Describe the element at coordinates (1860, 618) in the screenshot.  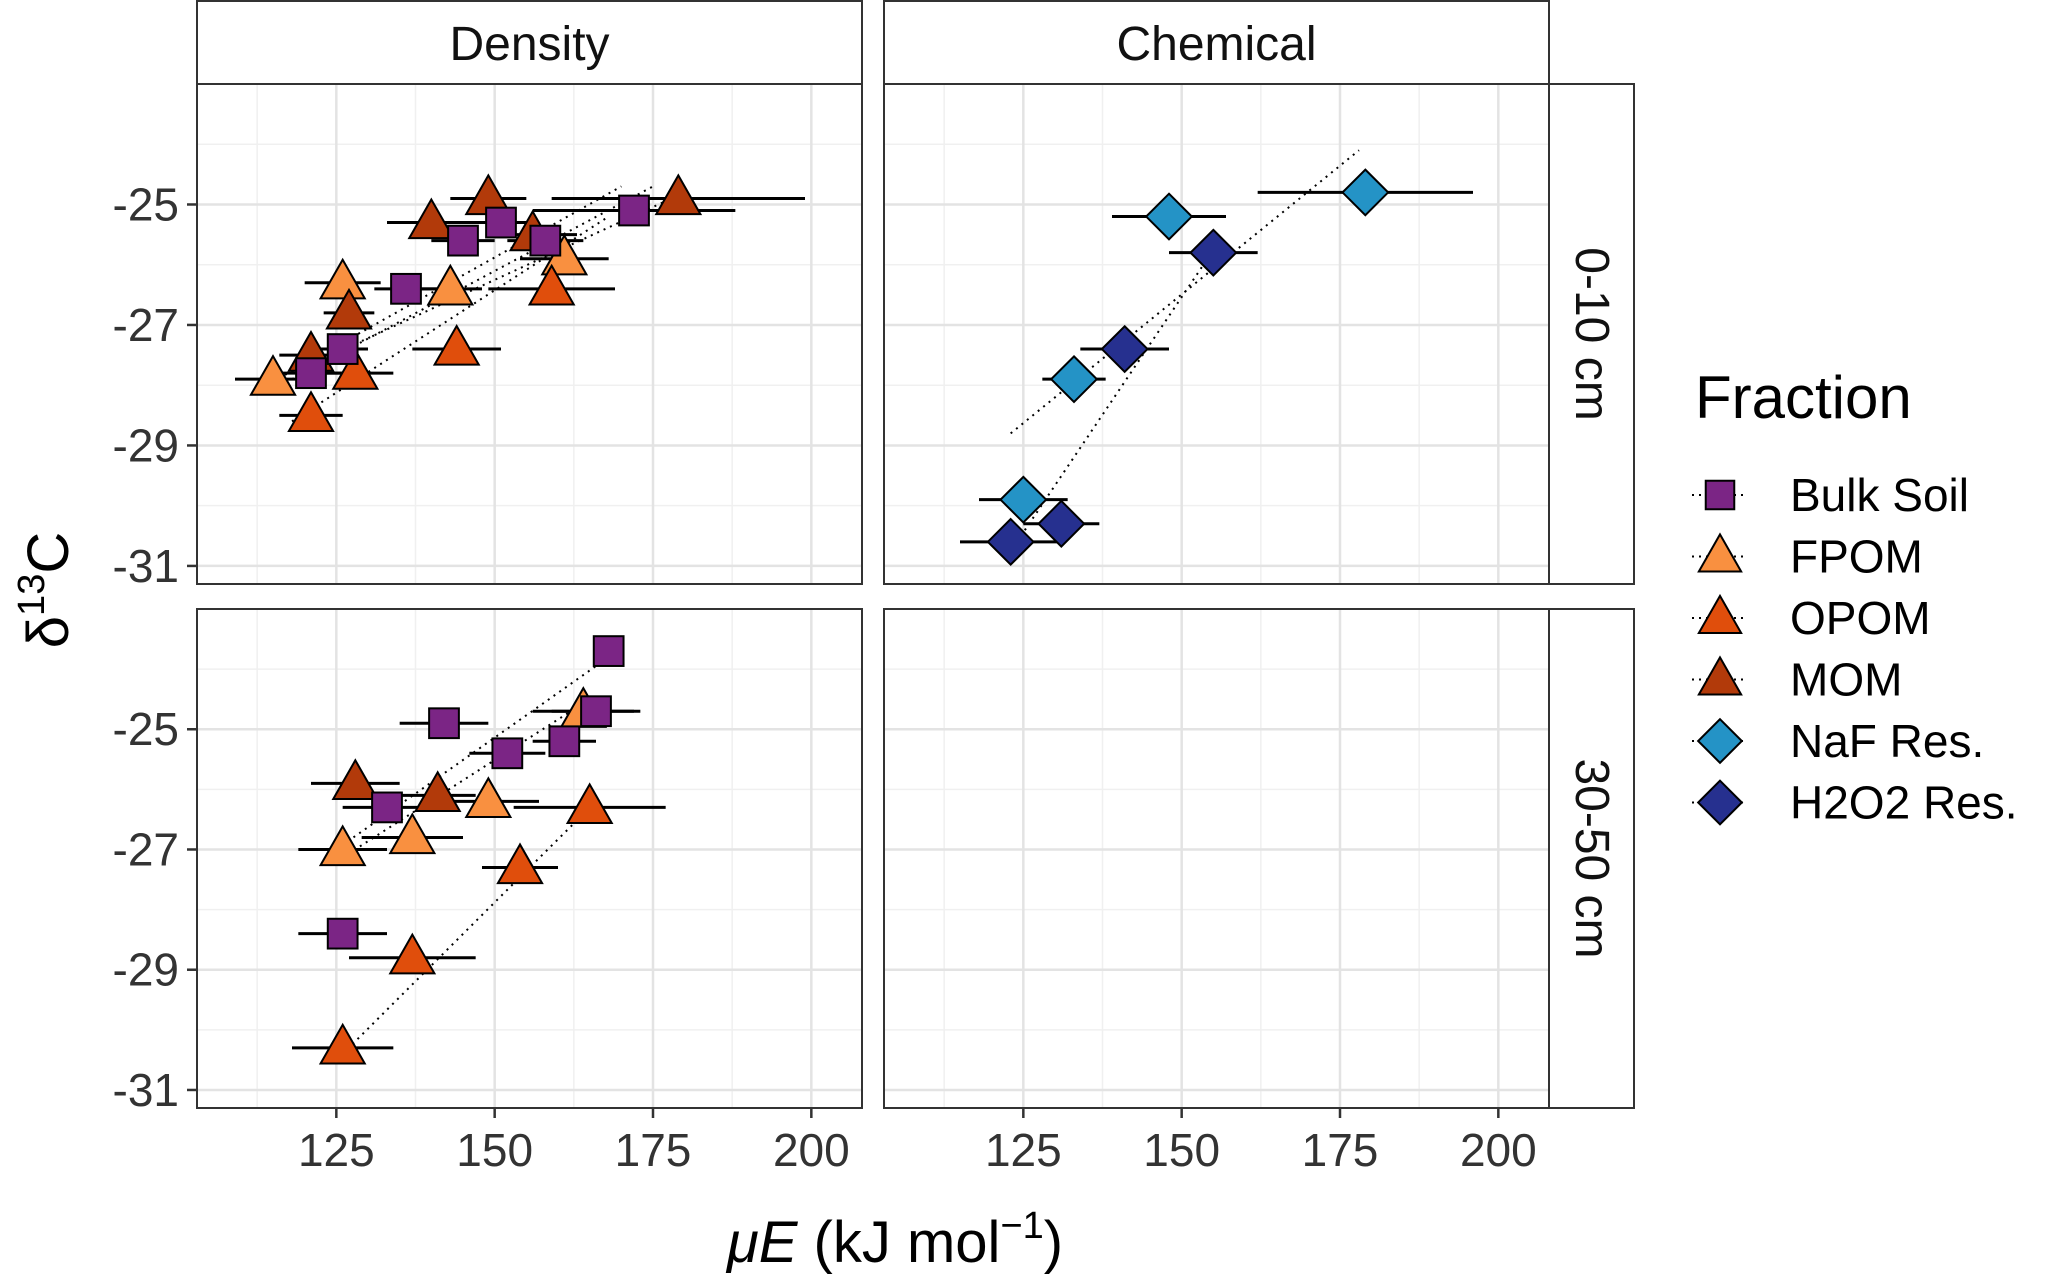
I see `legend-label: OPOM` at that location.